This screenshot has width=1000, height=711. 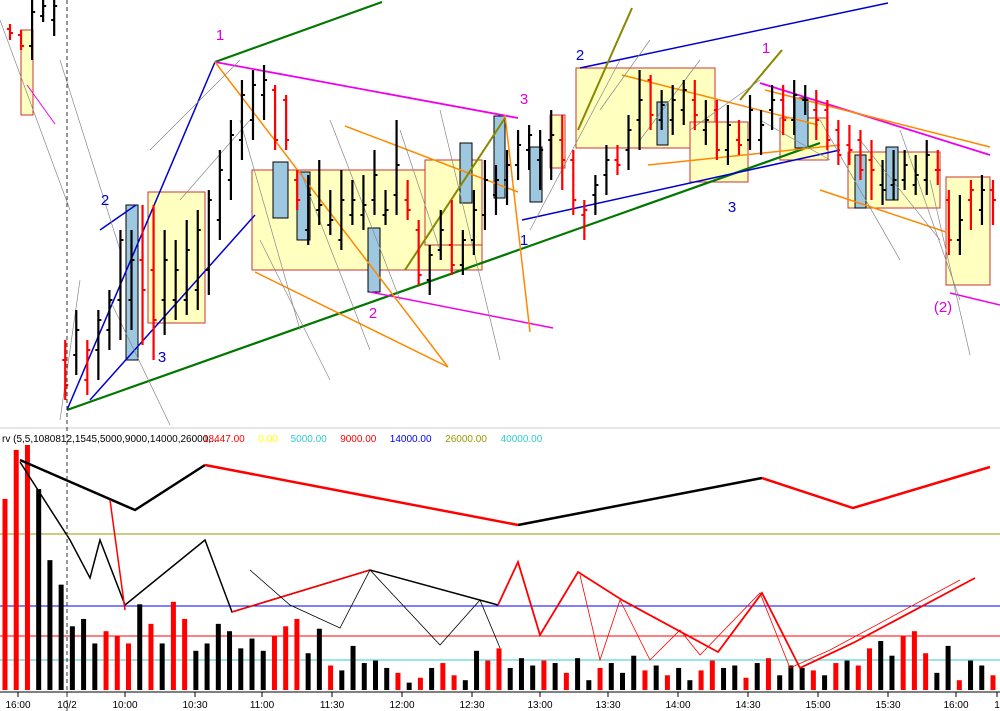 I want to click on consolidation-box, so click(x=27, y=72).